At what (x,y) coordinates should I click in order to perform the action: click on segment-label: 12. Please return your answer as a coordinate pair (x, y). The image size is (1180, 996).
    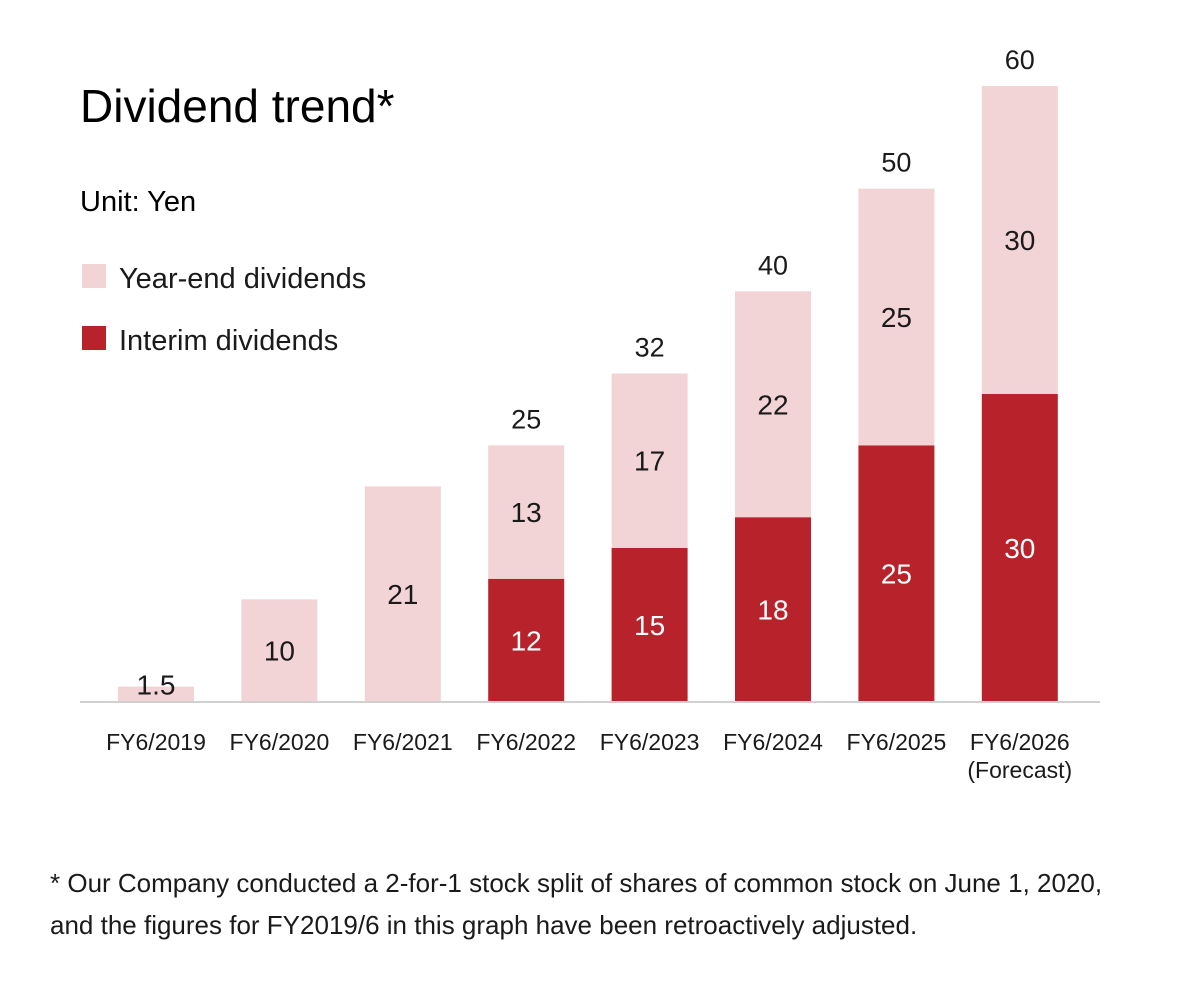
    Looking at the image, I should click on (526, 640).